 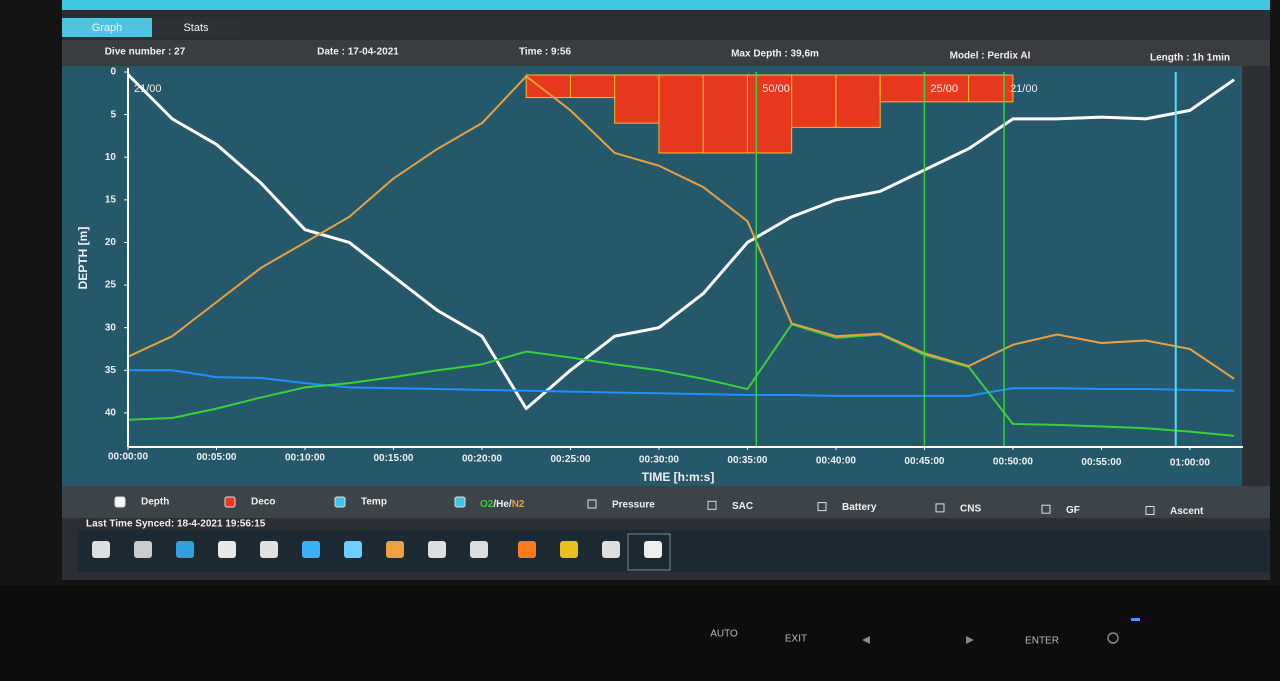 What do you see at coordinates (305, 458) in the screenshot?
I see `x-tick-label: 00:10:00` at bounding box center [305, 458].